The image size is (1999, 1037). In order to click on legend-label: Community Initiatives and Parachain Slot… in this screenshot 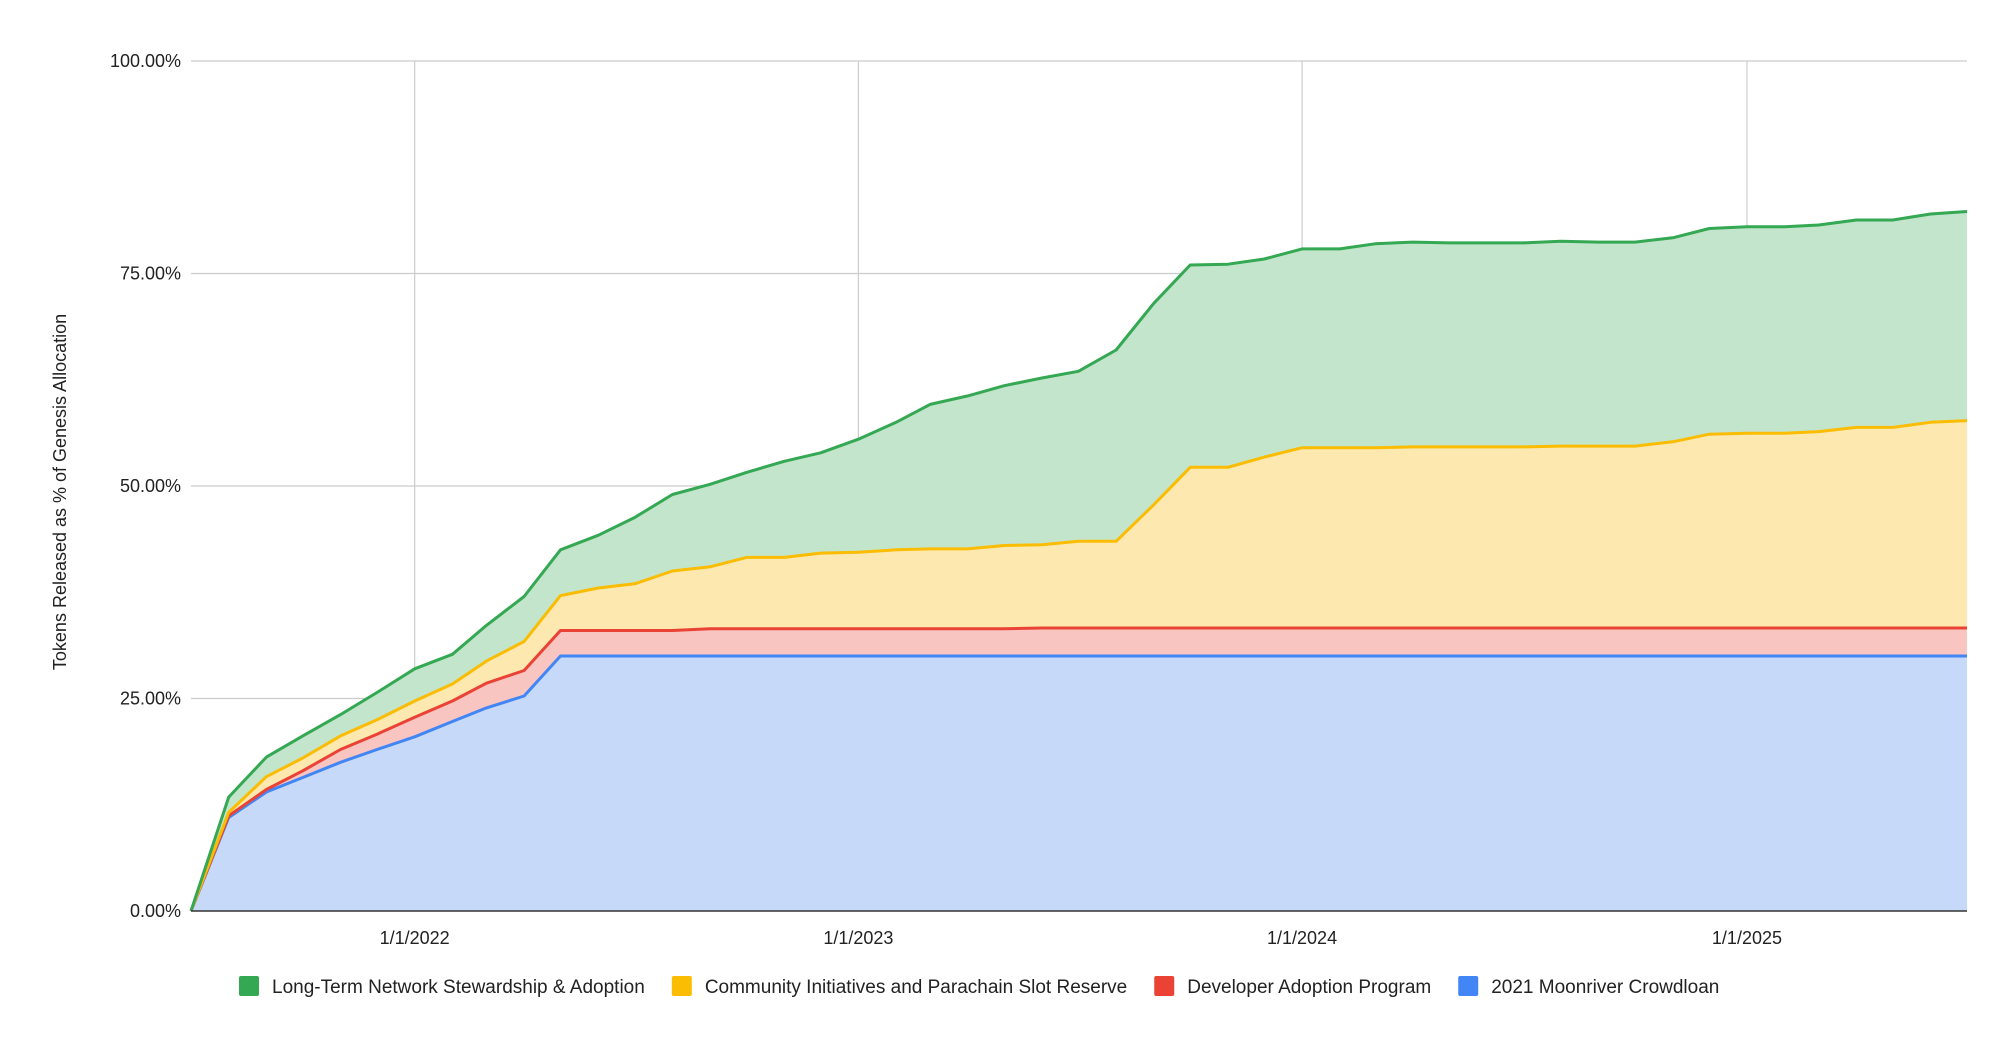, I will do `click(916, 987)`.